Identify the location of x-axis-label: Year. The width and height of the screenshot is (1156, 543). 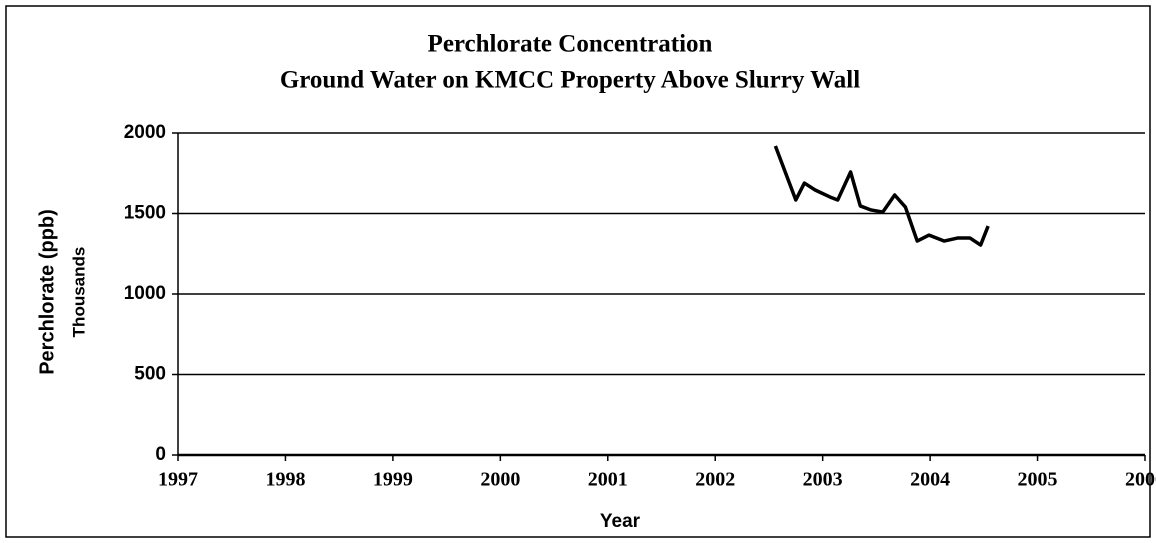
(620, 521).